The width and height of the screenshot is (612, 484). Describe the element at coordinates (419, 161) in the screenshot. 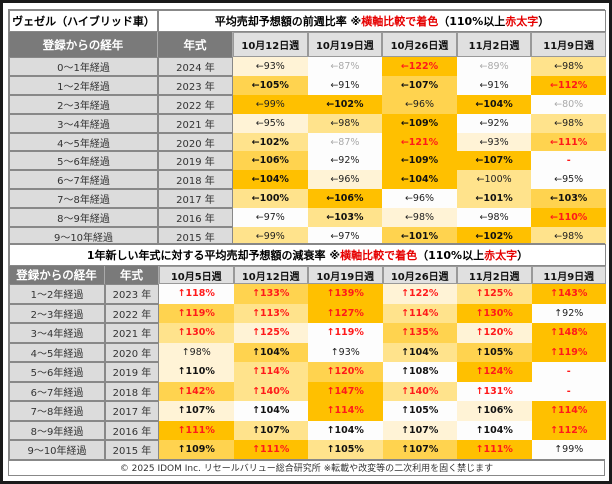

I see `ratio-cell: ←109%` at that location.